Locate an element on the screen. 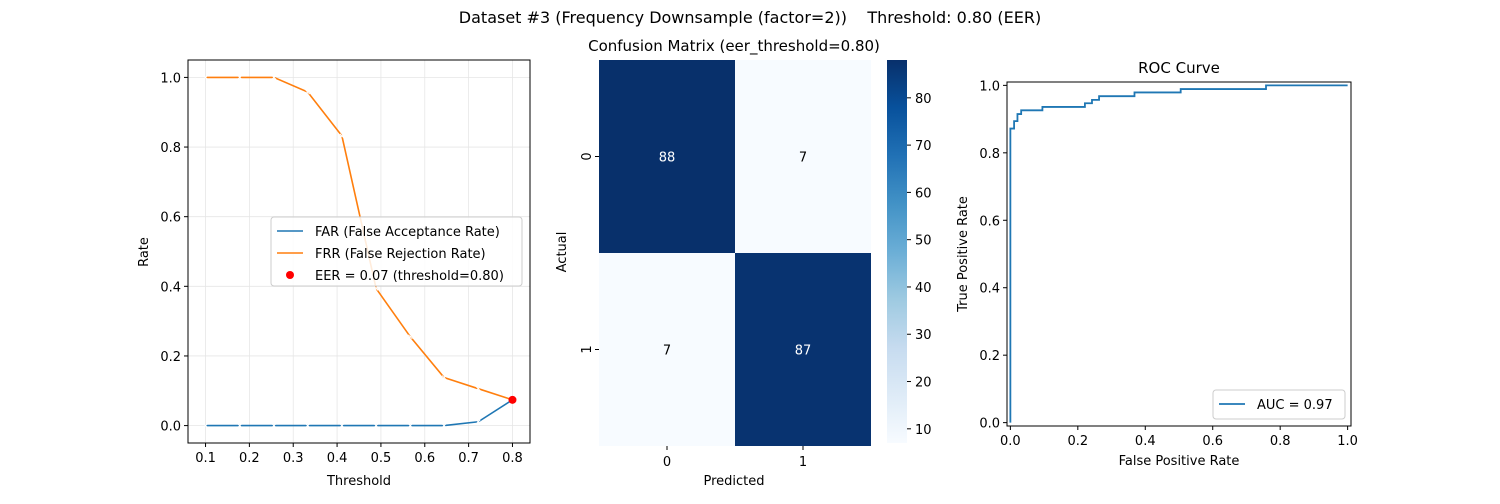  colorbar-tick-label: 80 is located at coordinates (923, 99).